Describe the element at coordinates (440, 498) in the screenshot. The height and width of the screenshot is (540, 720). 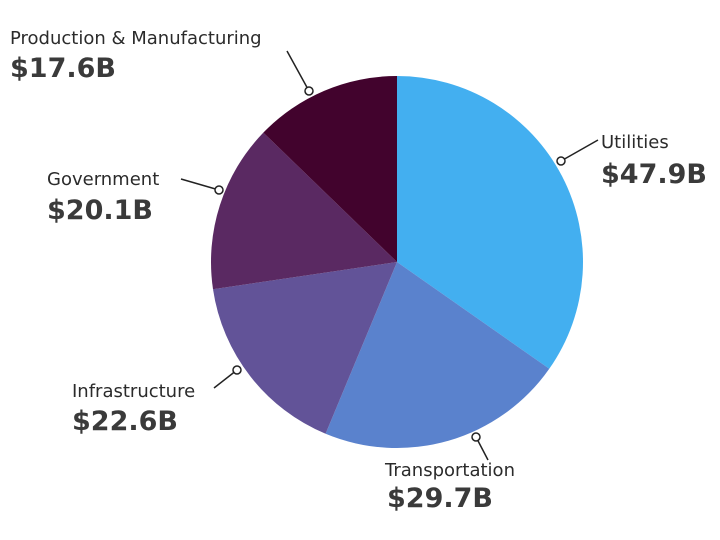
I see `slice-value-label: $29.7B` at that location.